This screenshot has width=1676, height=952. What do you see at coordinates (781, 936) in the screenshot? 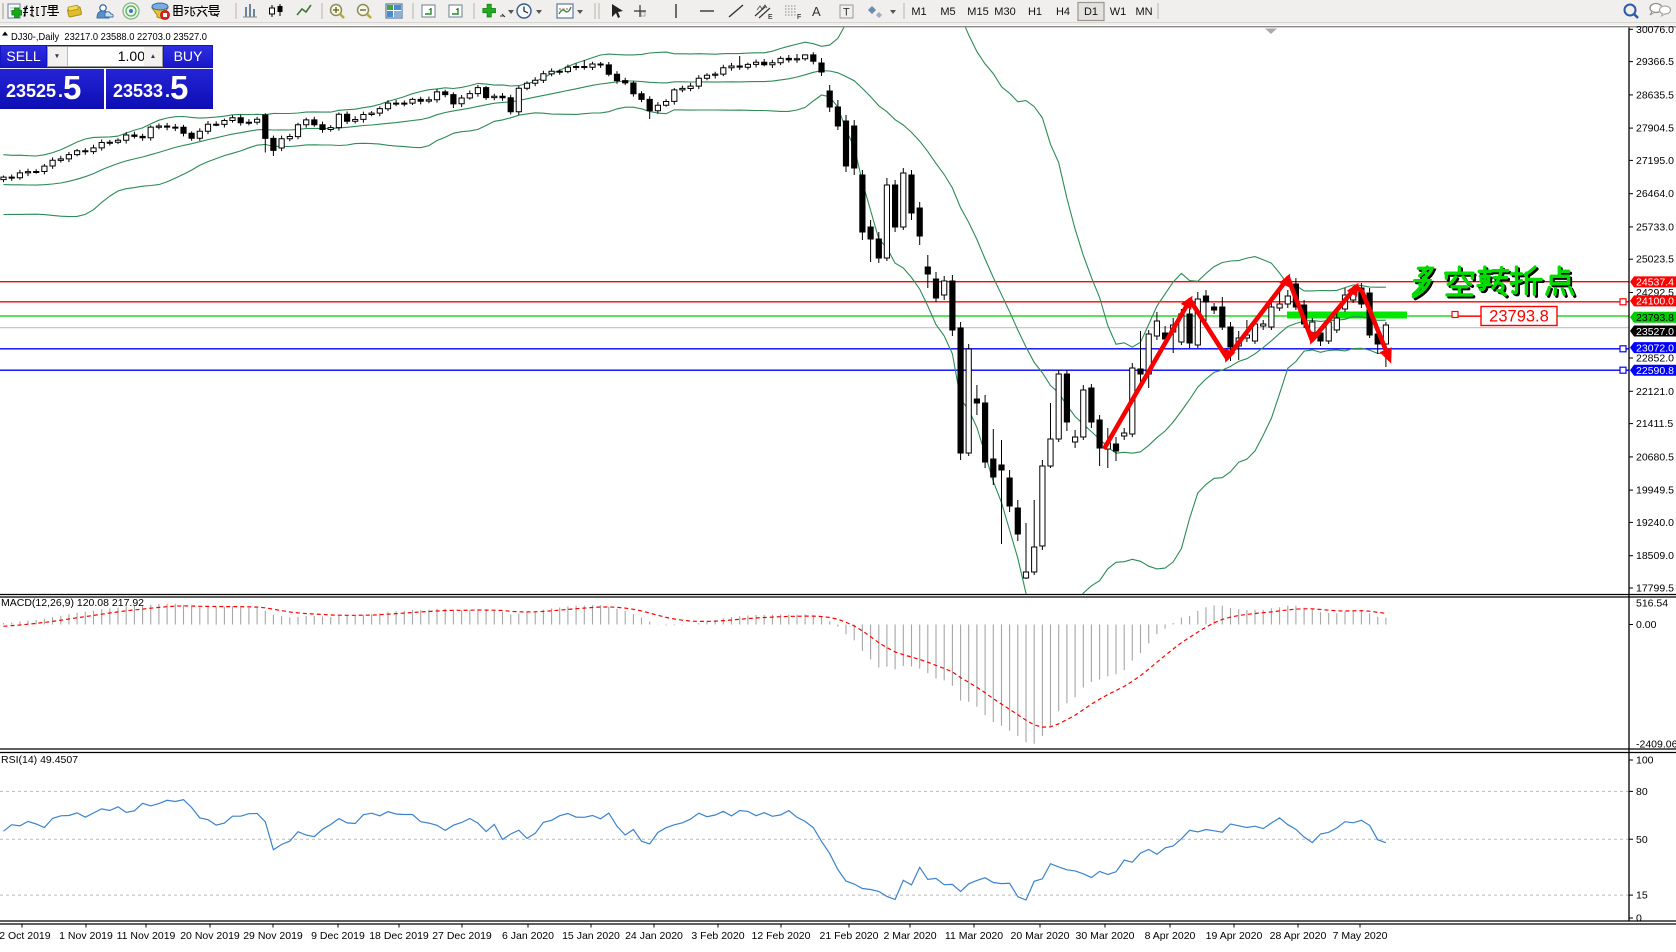
I see `svg-text: 12 Feb 2020` at bounding box center [781, 936].